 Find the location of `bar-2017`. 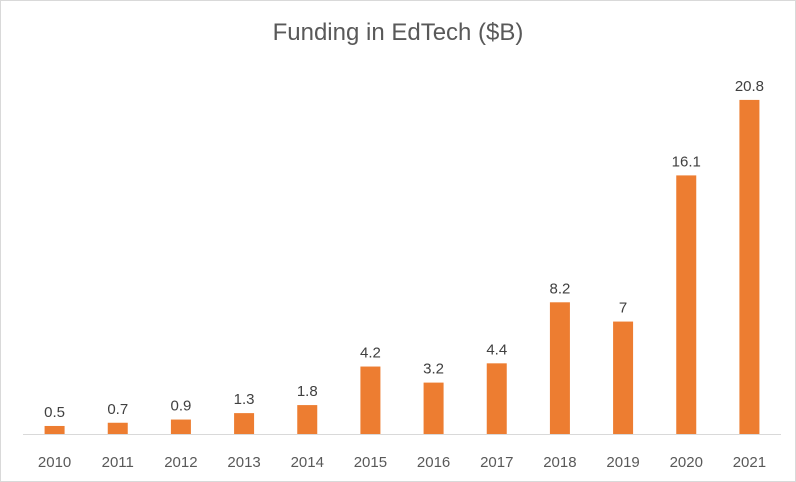

bar-2017 is located at coordinates (496, 398).